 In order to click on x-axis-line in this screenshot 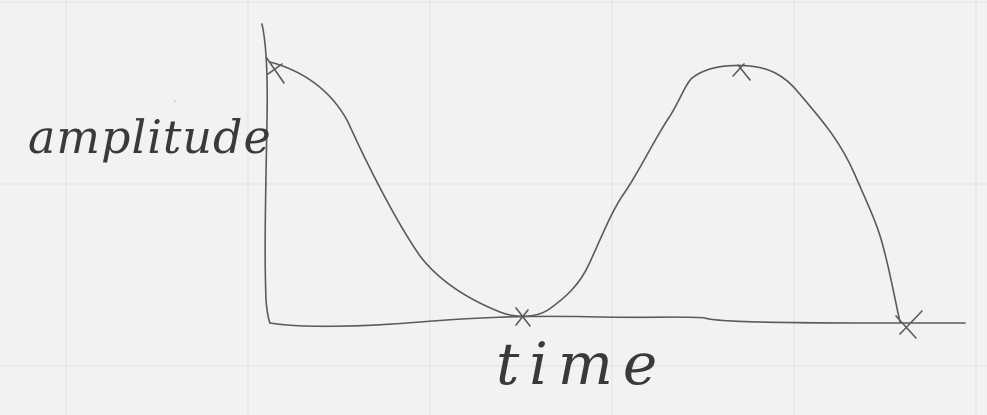, I will do `click(617, 321)`.